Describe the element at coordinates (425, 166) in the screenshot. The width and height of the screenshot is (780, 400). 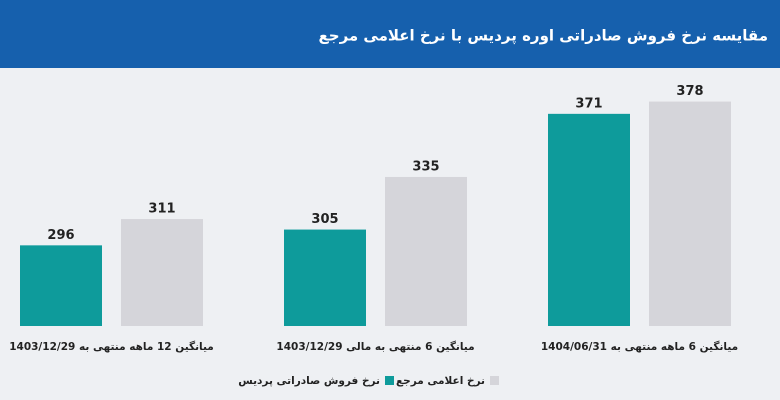
I see `value-label: 335` at that location.